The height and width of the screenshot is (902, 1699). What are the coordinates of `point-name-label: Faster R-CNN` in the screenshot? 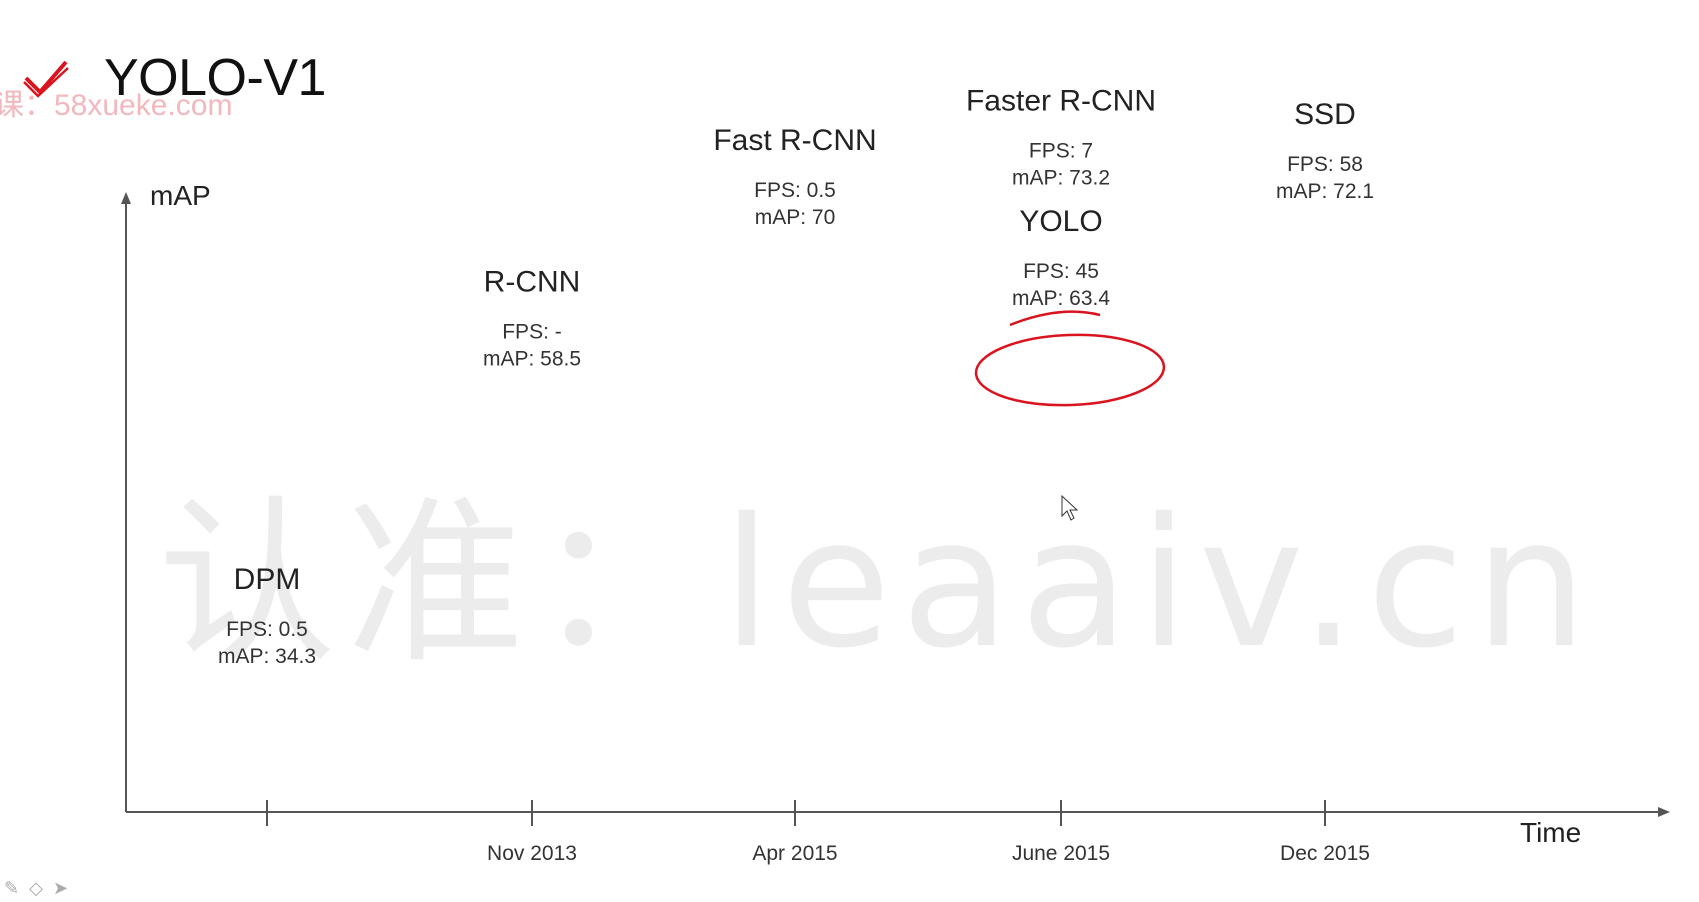 It's located at (1061, 101).